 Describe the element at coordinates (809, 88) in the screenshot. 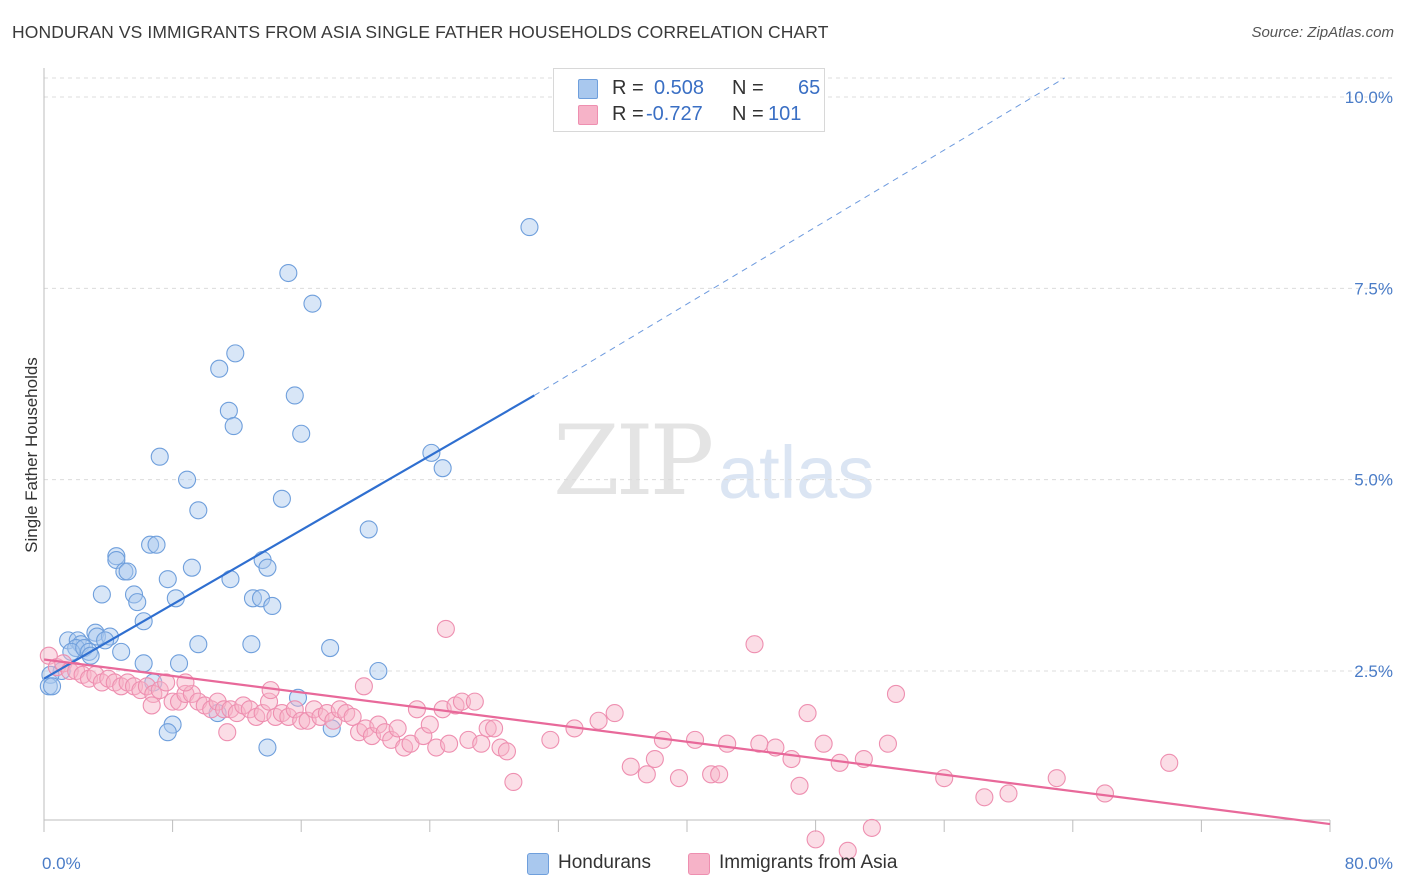

I see `legend-n-value: 65` at that location.